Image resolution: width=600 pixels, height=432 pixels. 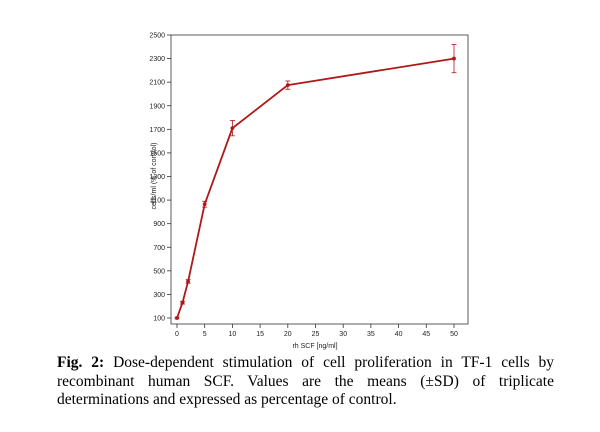 I want to click on x-tick-label: 40, so click(x=399, y=334).